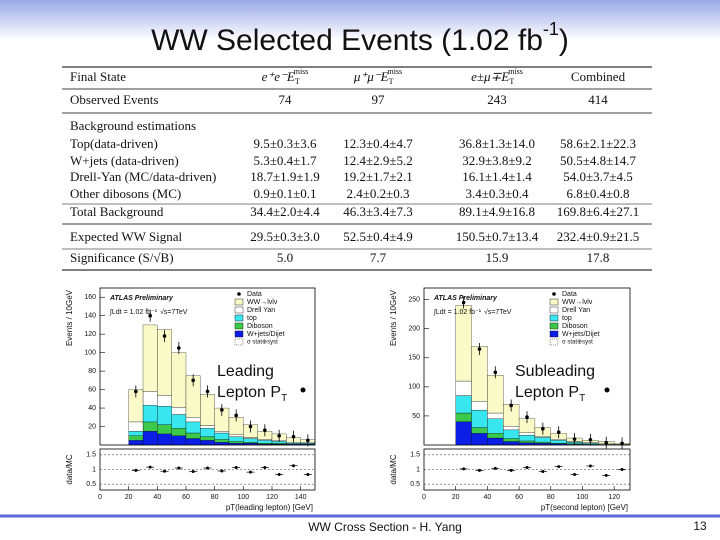 This screenshot has width=720, height=540. I want to click on x-tick-label: 120, so click(614, 497).